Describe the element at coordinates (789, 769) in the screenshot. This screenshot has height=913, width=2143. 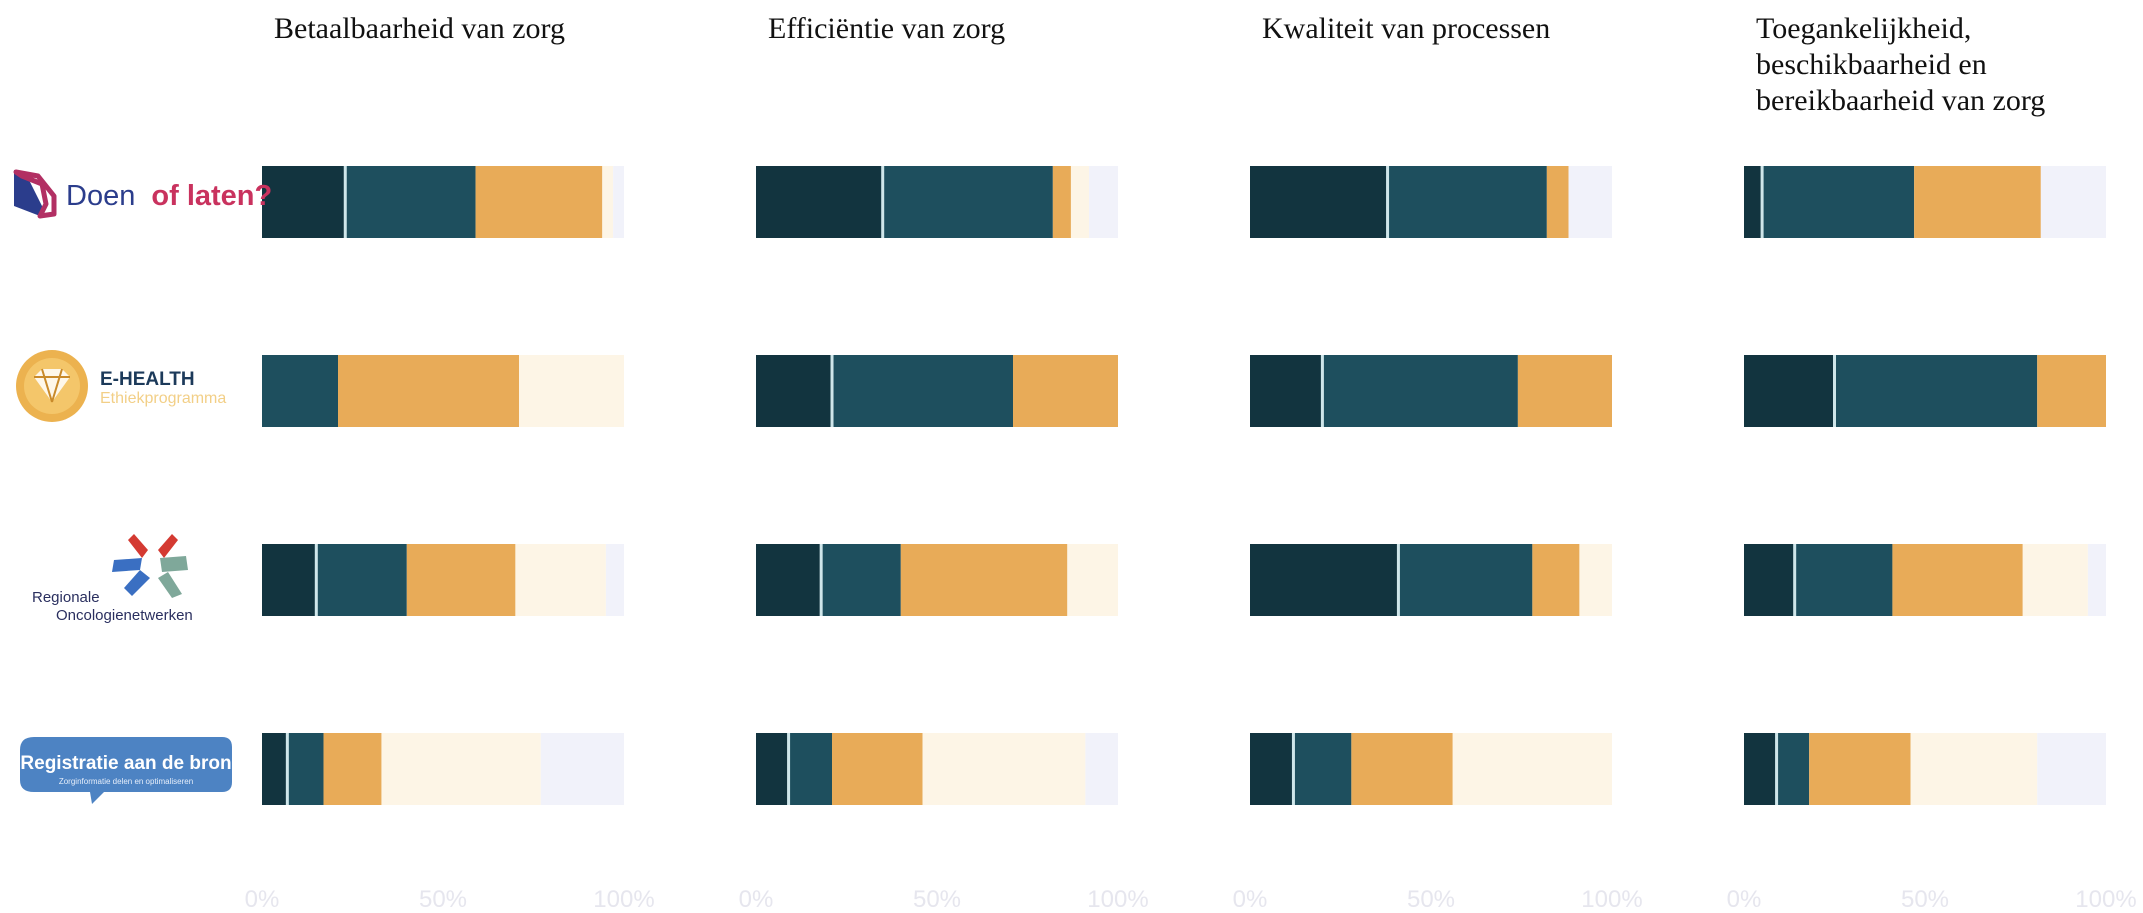
I see `segment-divider-p2-r4` at that location.